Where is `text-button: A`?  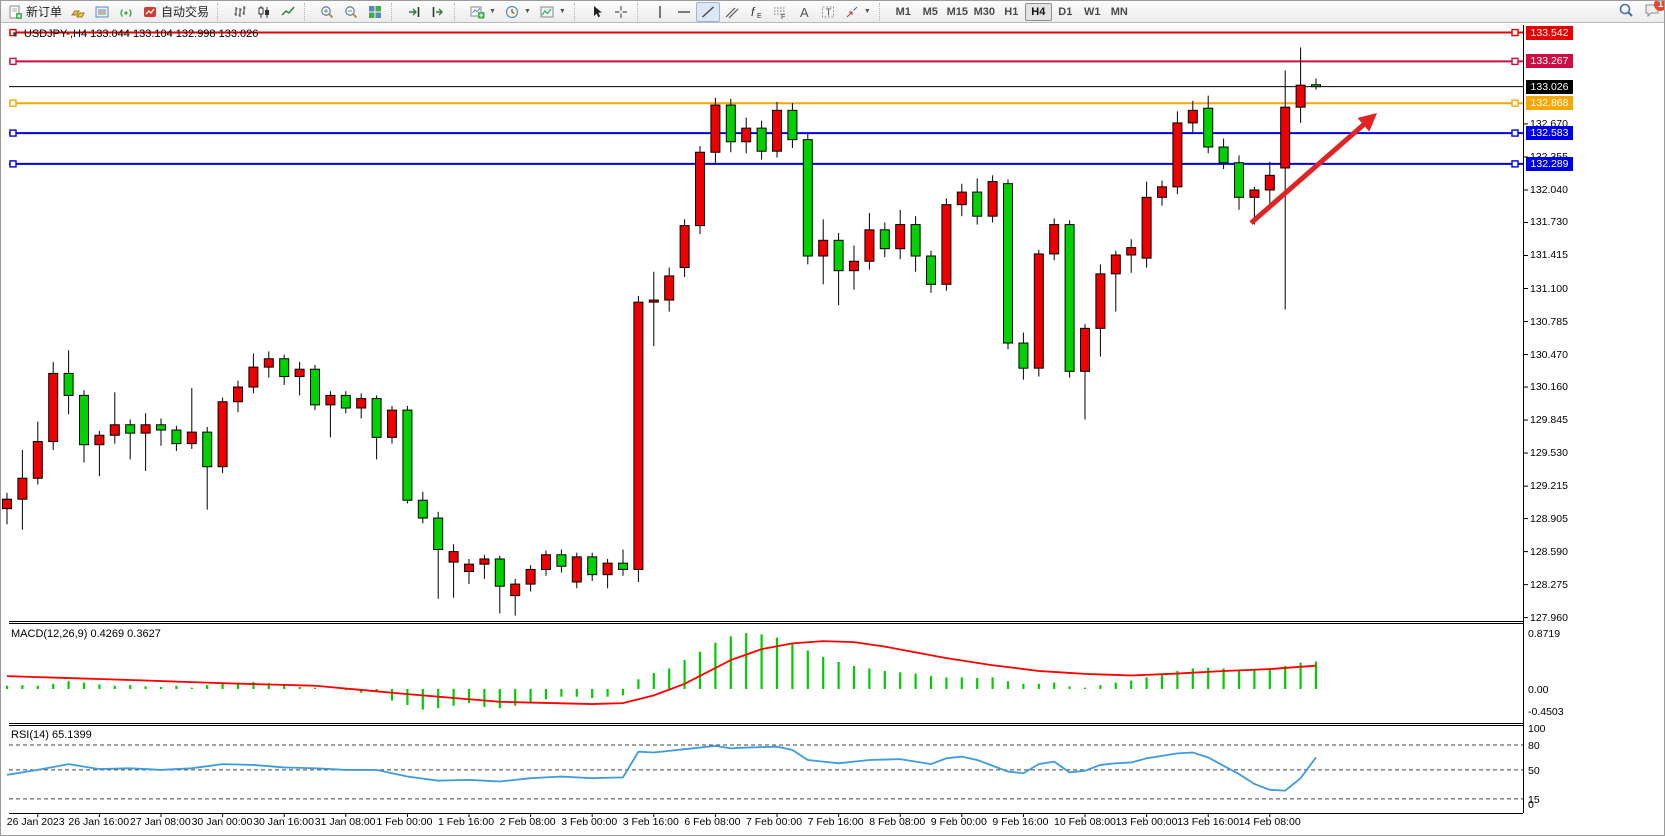 text-button: A is located at coordinates (804, 12).